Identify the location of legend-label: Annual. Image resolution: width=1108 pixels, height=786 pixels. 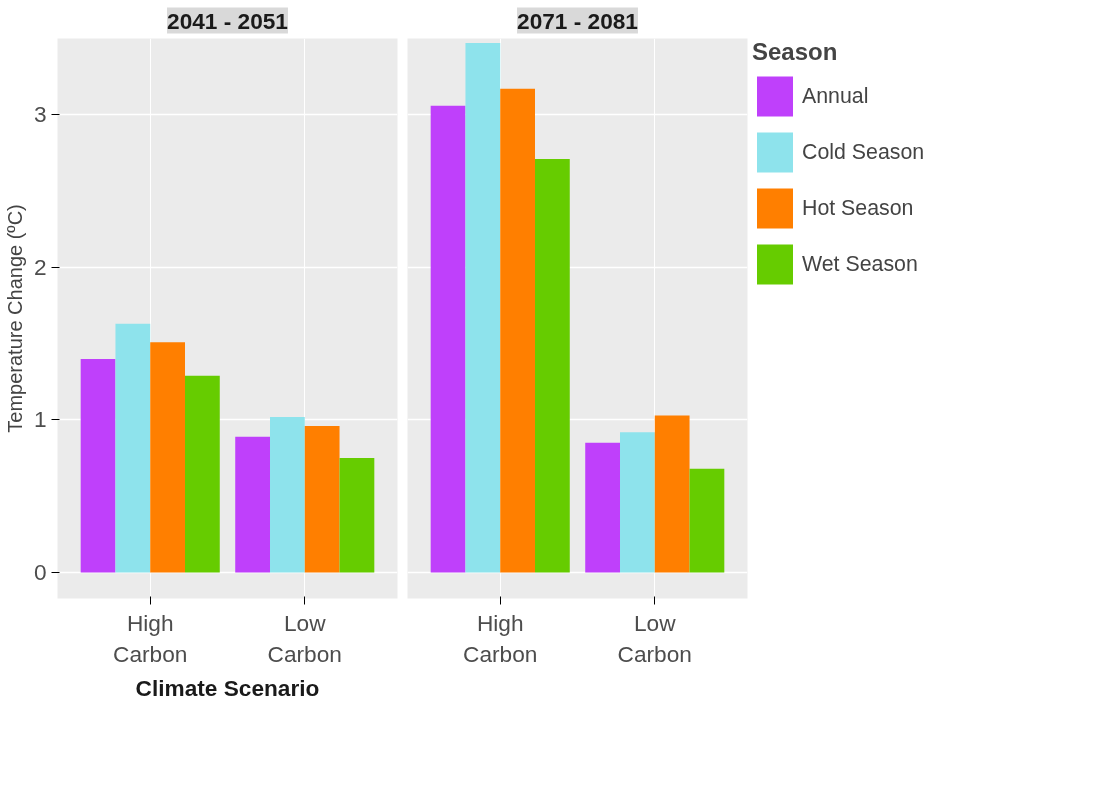
(835, 96).